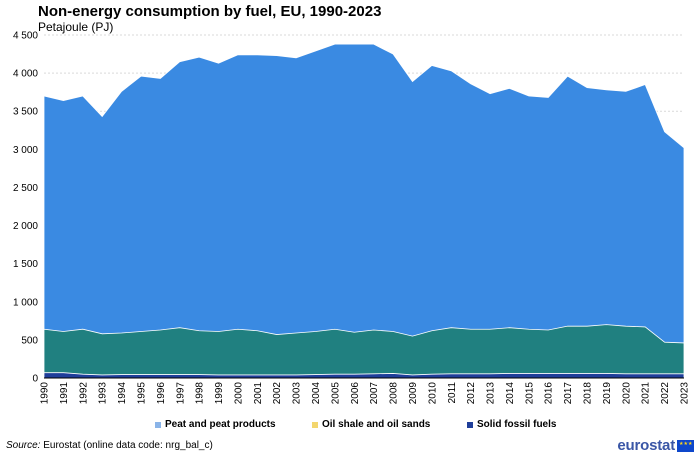 Image resolution: width=700 pixels, height=457 pixels. What do you see at coordinates (25, 150) in the screenshot?
I see `y-tick-label: 3 000` at bounding box center [25, 150].